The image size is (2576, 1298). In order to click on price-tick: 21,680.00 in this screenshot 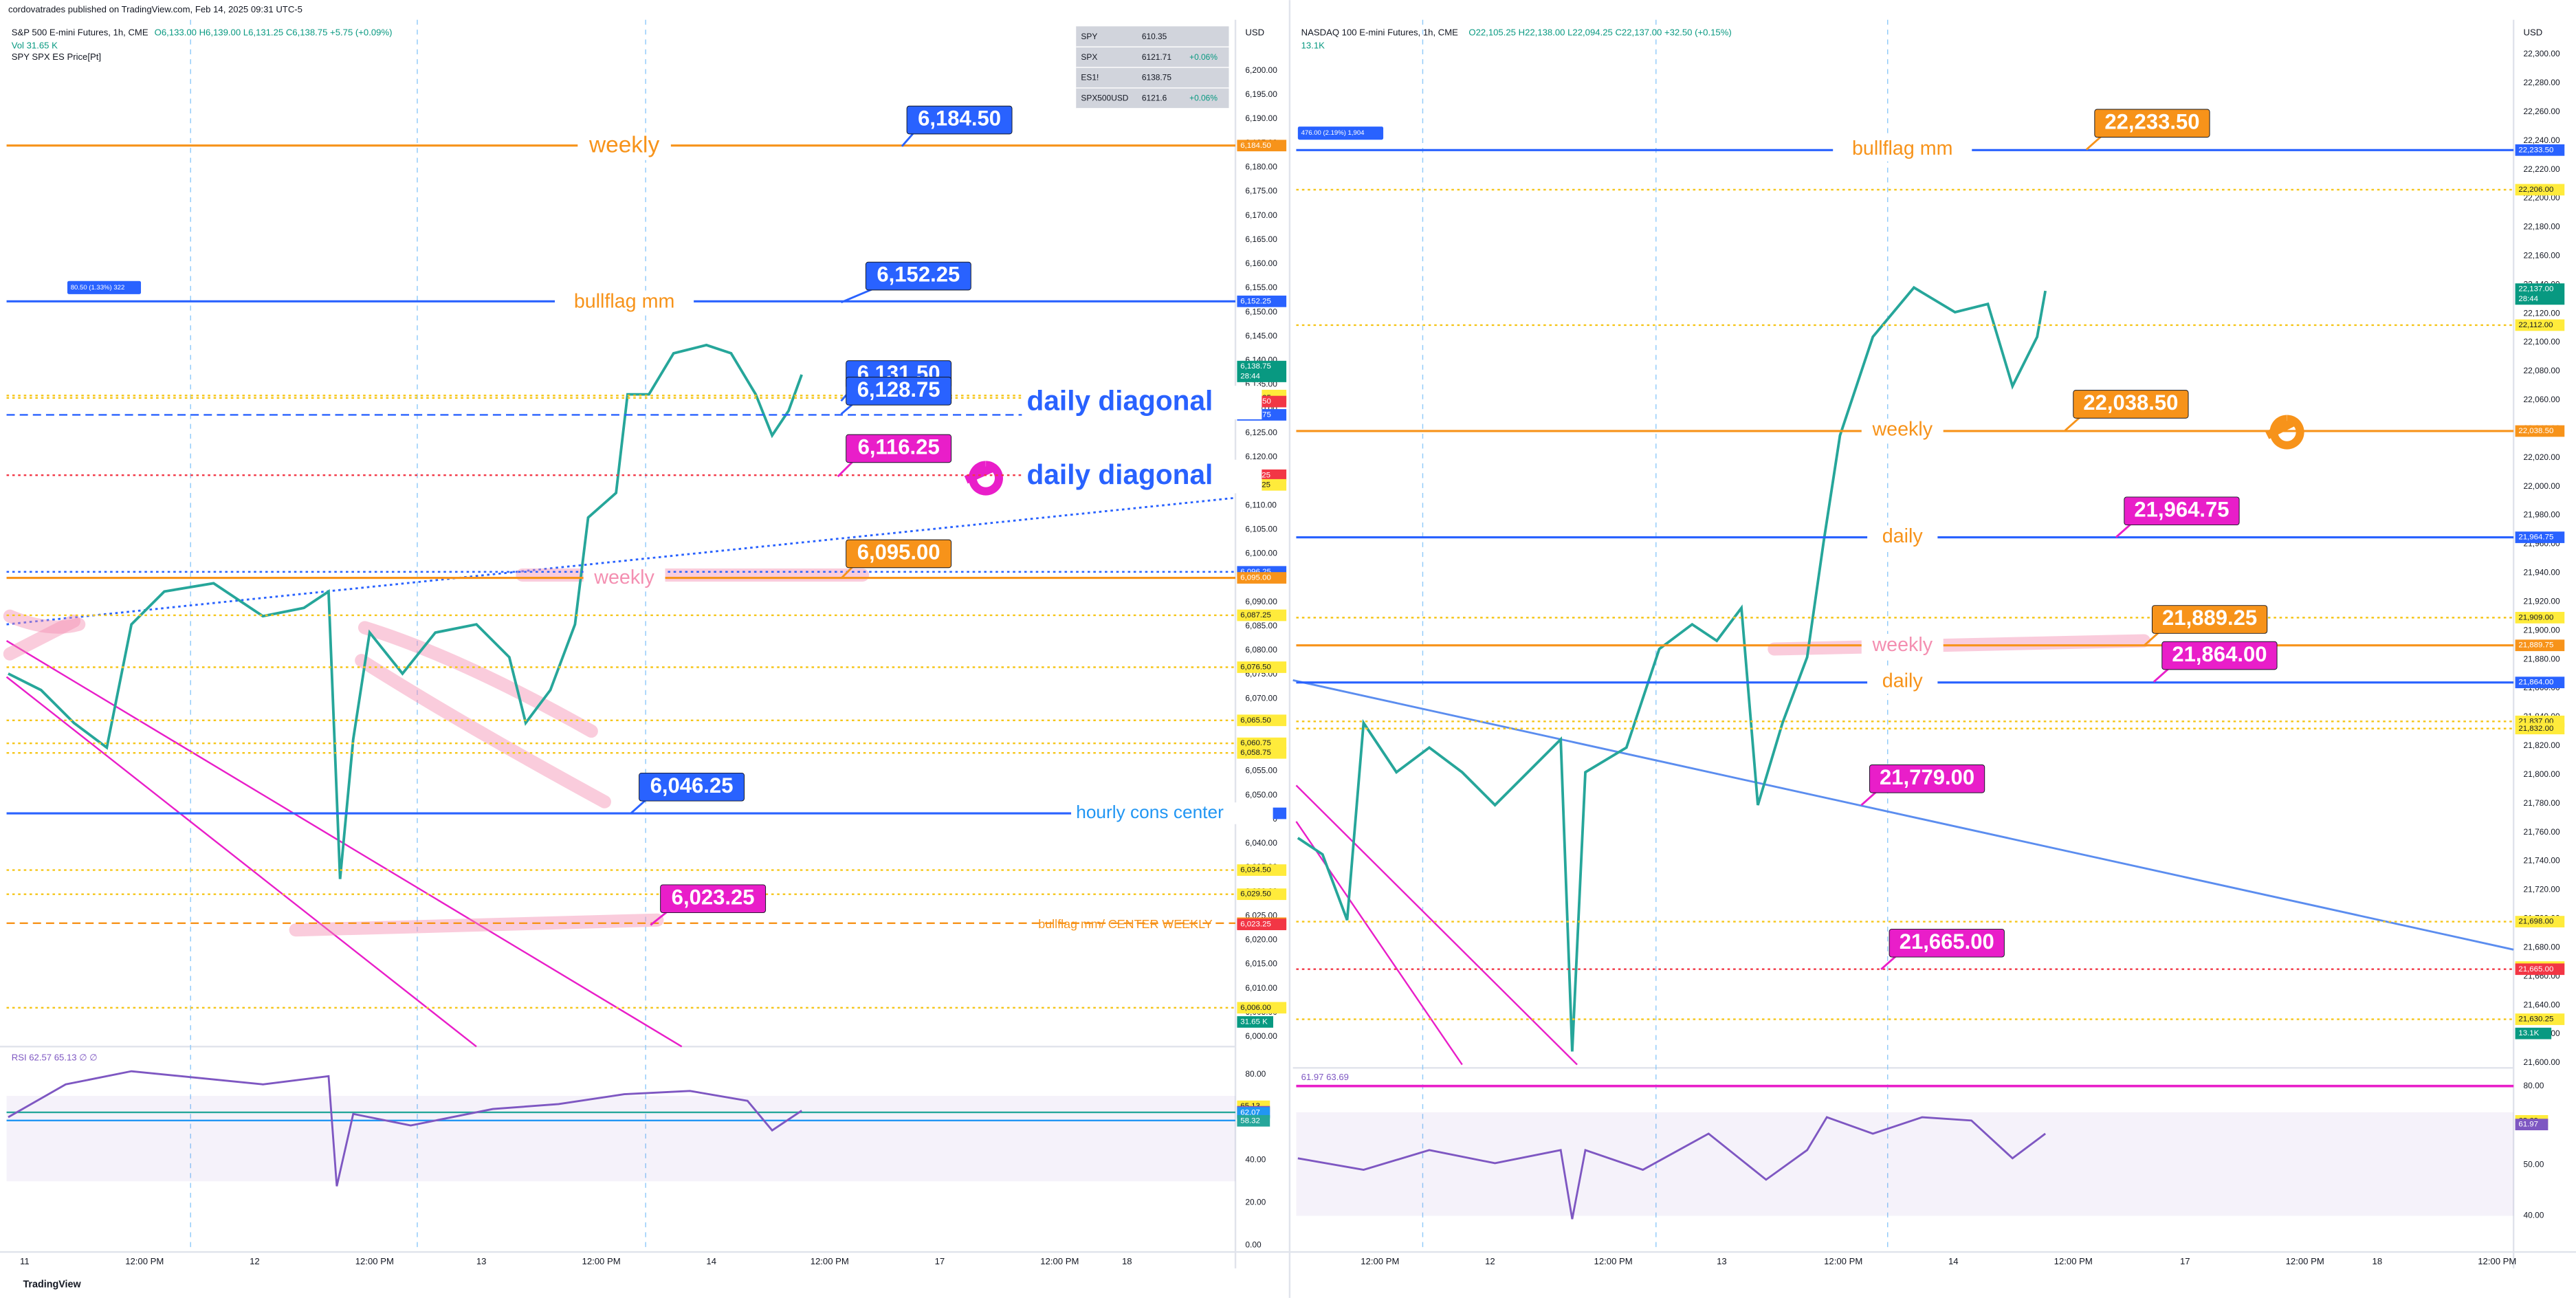, I will do `click(2542, 947)`.